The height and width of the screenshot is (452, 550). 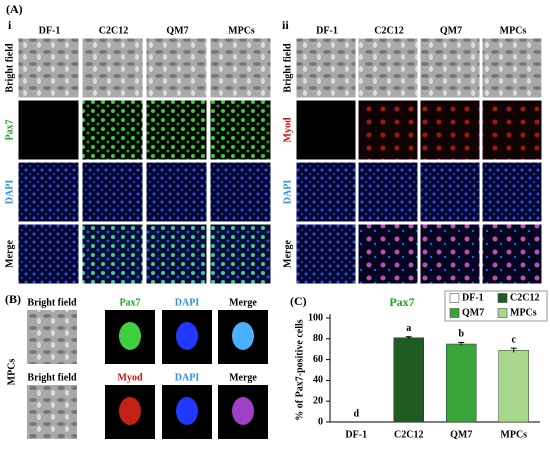 What do you see at coordinates (356, 434) in the screenshot?
I see `x-tick-label: DF-1` at bounding box center [356, 434].